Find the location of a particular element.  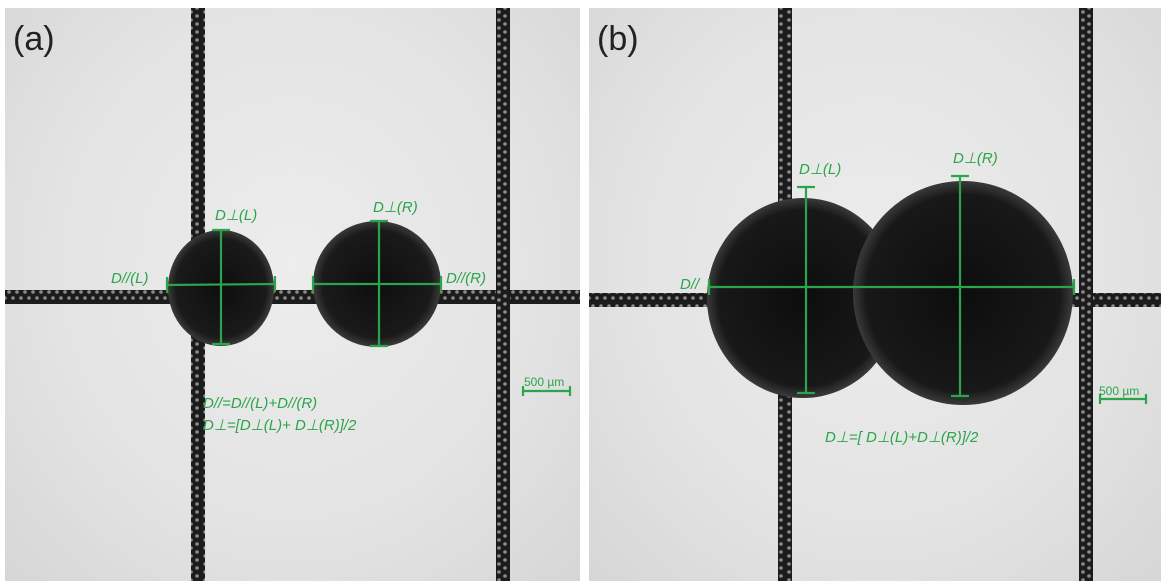

horizontal-fiber is located at coordinates (292, 297).